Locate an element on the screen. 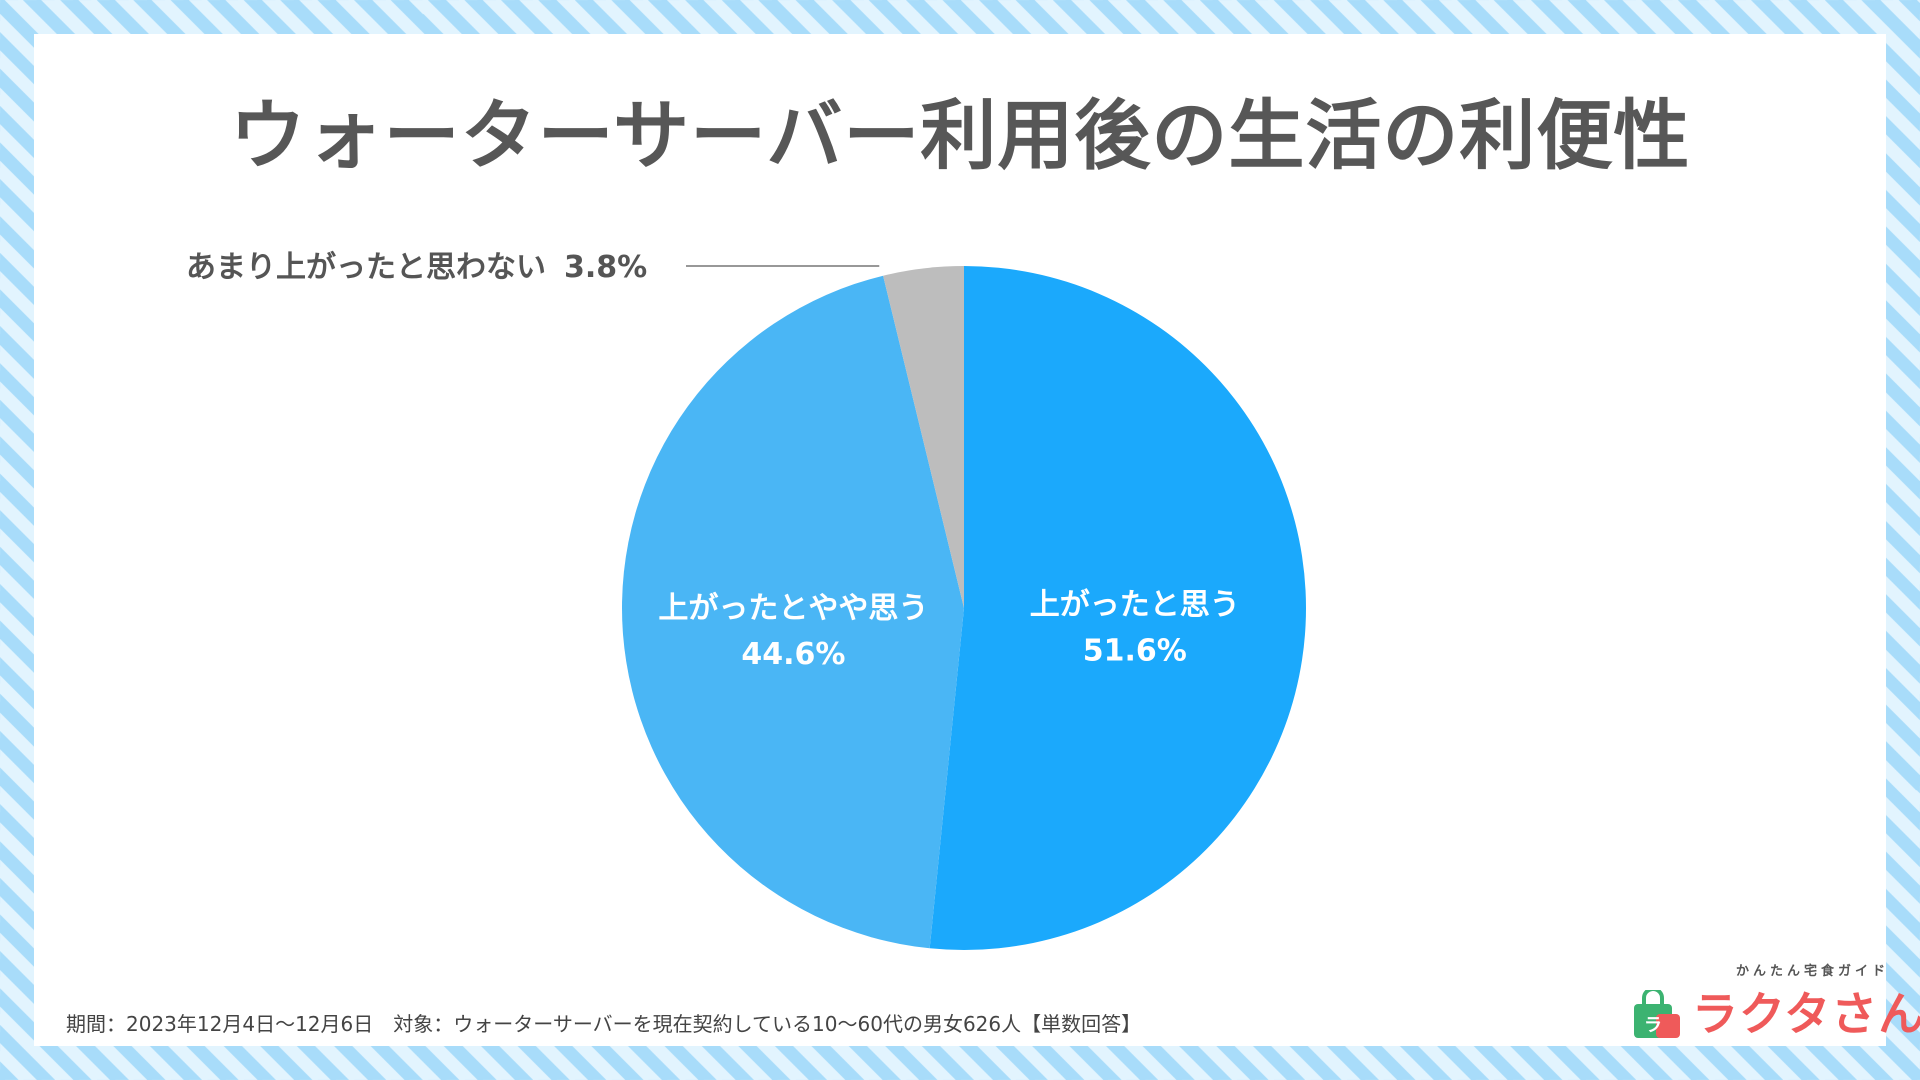 Image resolution: width=1920 pixels, height=1080 pixels. slice-label-3: あまり上がったと思わない 3.8% is located at coordinates (416, 267).